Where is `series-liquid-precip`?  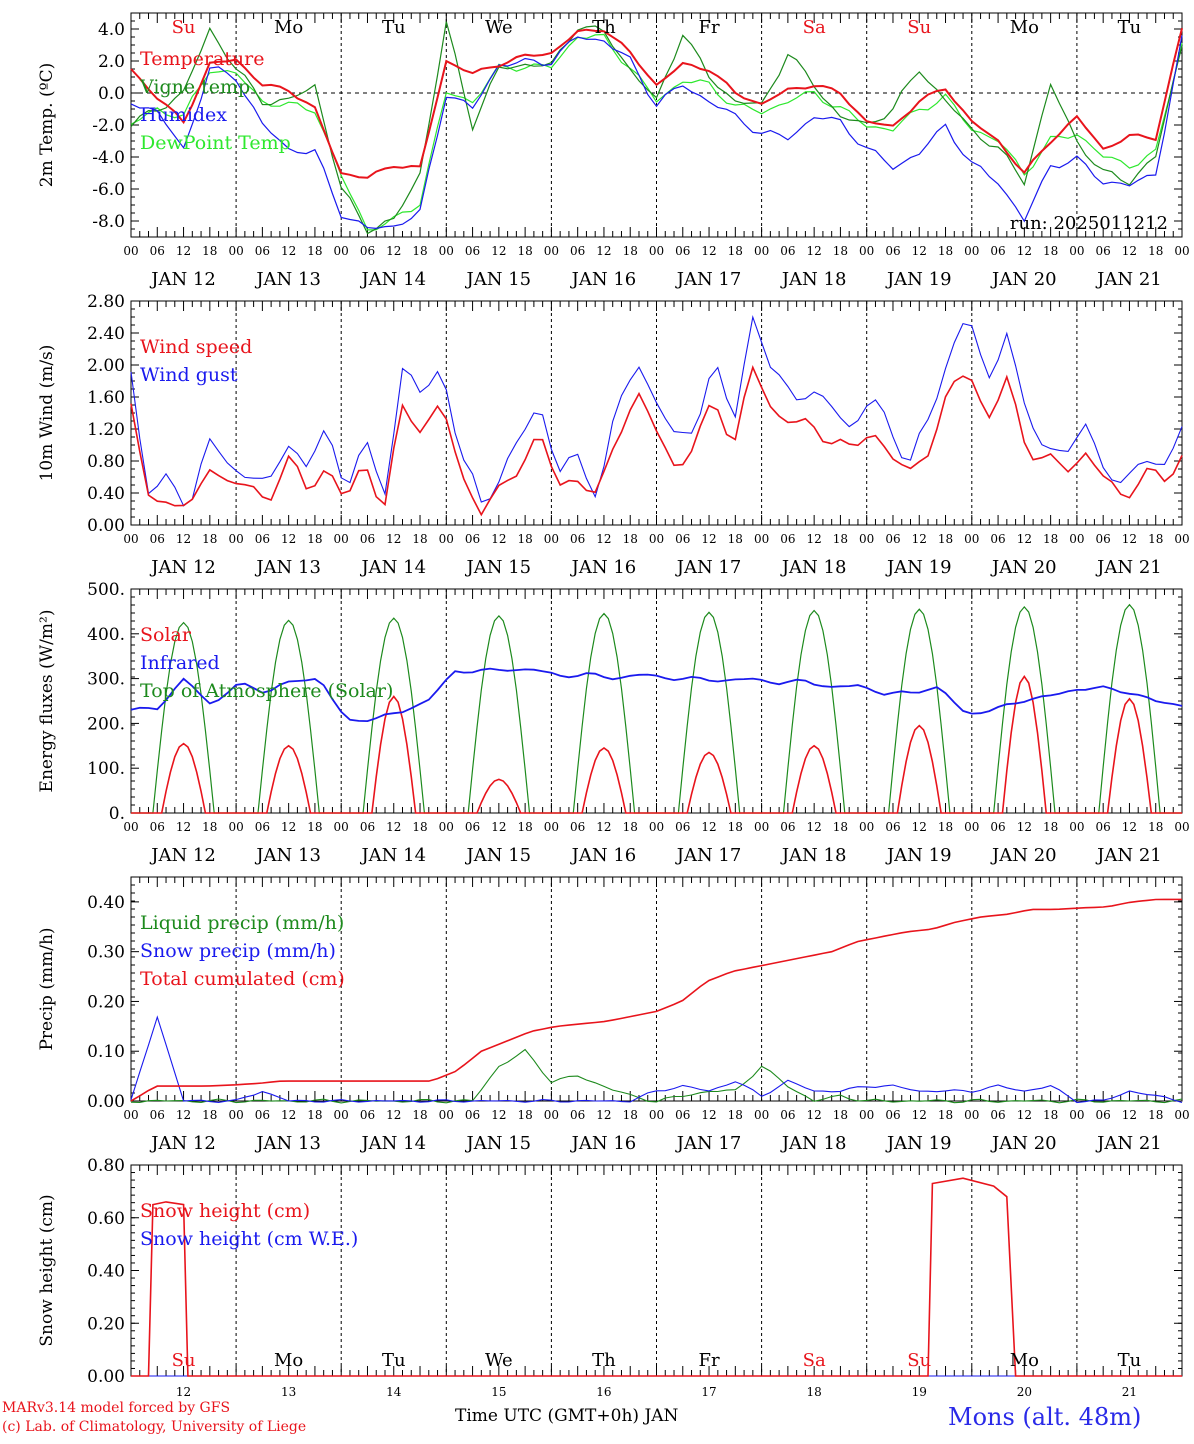 series-liquid-precip is located at coordinates (656, 1076).